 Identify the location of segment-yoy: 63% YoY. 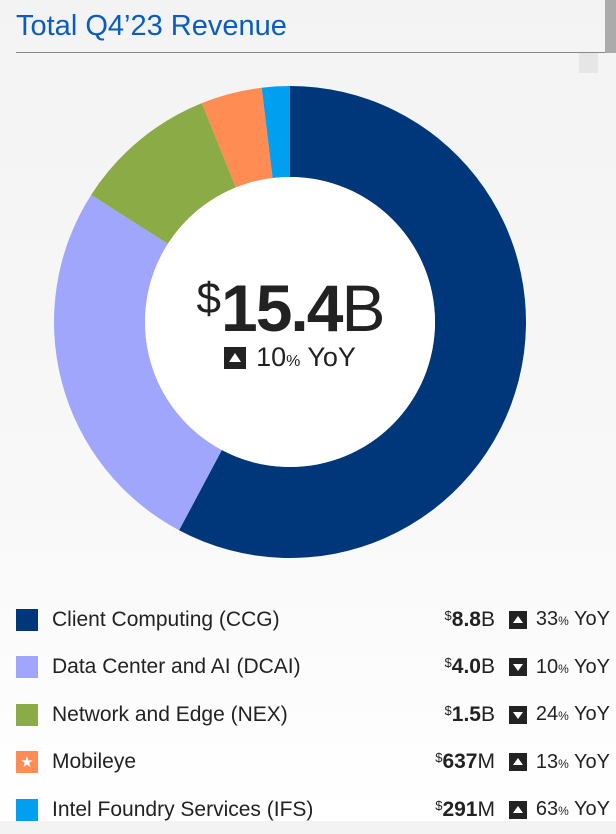
(559, 809).